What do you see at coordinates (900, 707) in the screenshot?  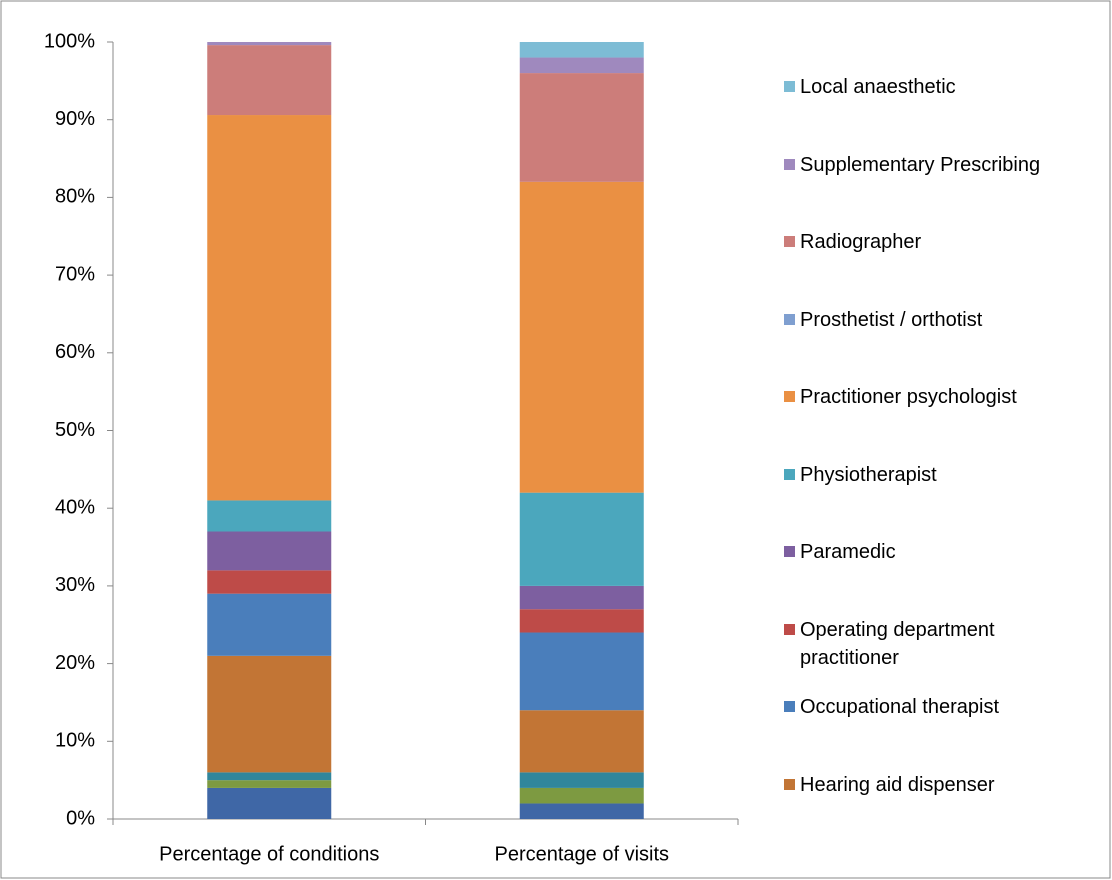 I see `legend-label: Occupational therapist` at bounding box center [900, 707].